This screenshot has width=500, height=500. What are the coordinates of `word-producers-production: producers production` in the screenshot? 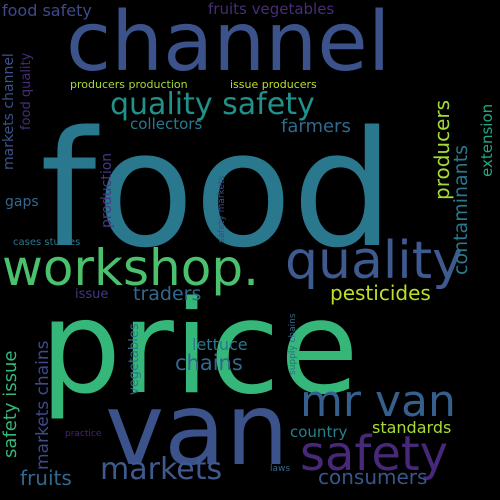 It's located at (129, 84).